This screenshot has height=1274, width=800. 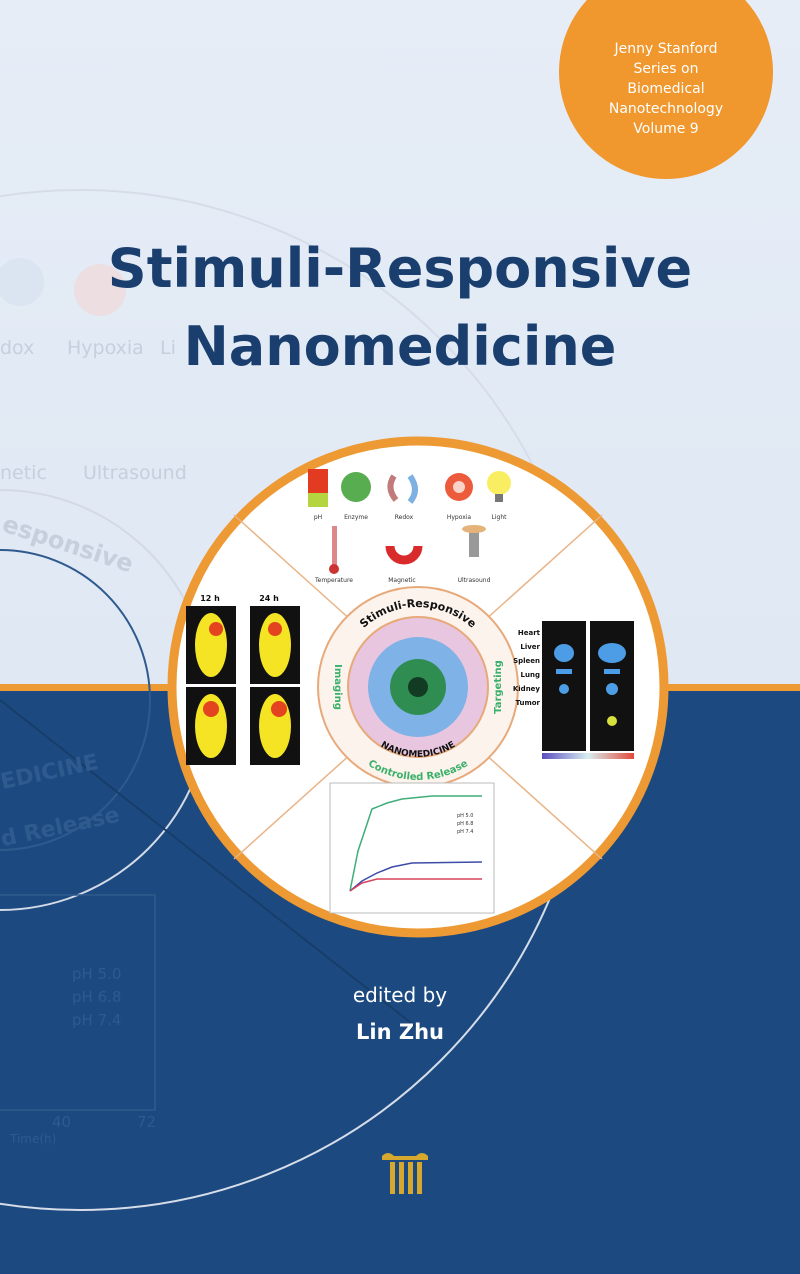 What do you see at coordinates (337, 687) in the screenshot?
I see `ring-label-left: Imaging` at bounding box center [337, 687].